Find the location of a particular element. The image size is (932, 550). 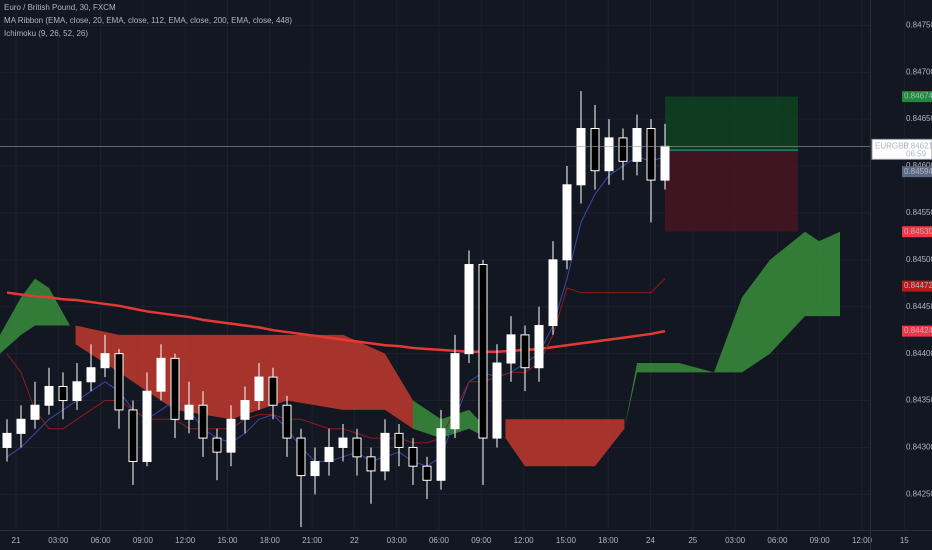

target-zone is located at coordinates (731, 123).